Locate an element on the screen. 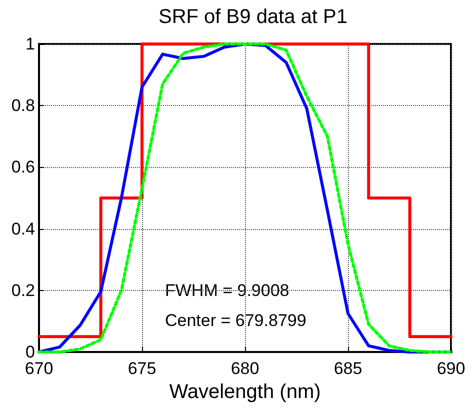  y-tick-label: 0.8 is located at coordinates (23, 106).